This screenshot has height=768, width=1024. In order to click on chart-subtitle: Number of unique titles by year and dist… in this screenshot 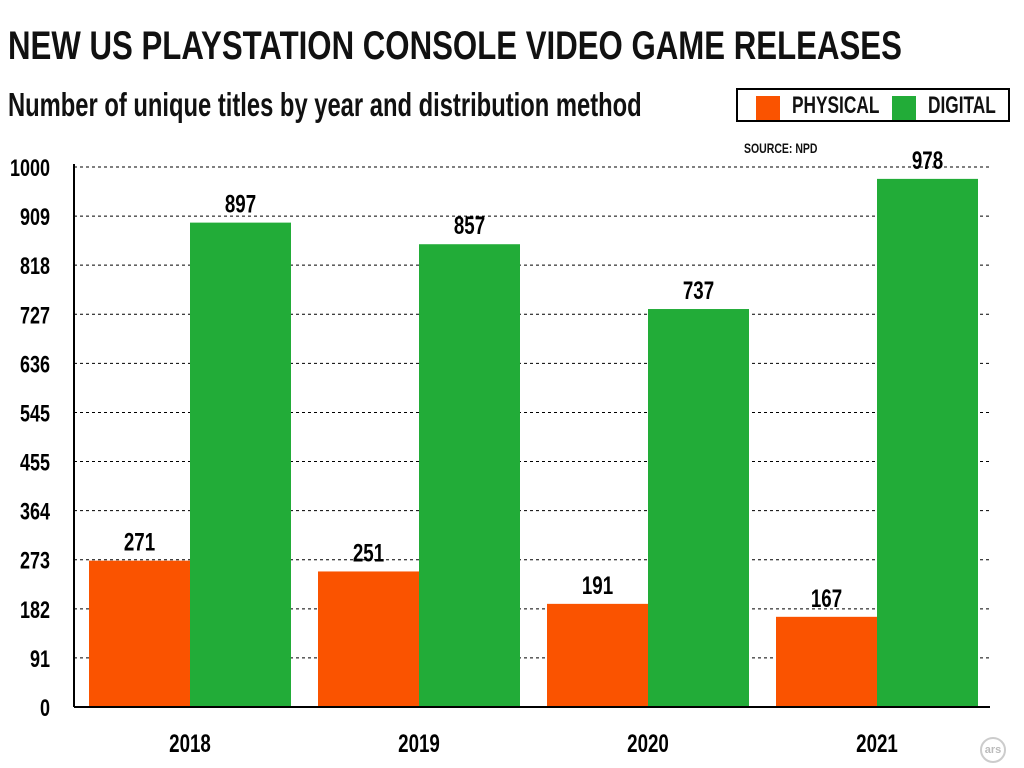, I will do `click(325, 104)`.